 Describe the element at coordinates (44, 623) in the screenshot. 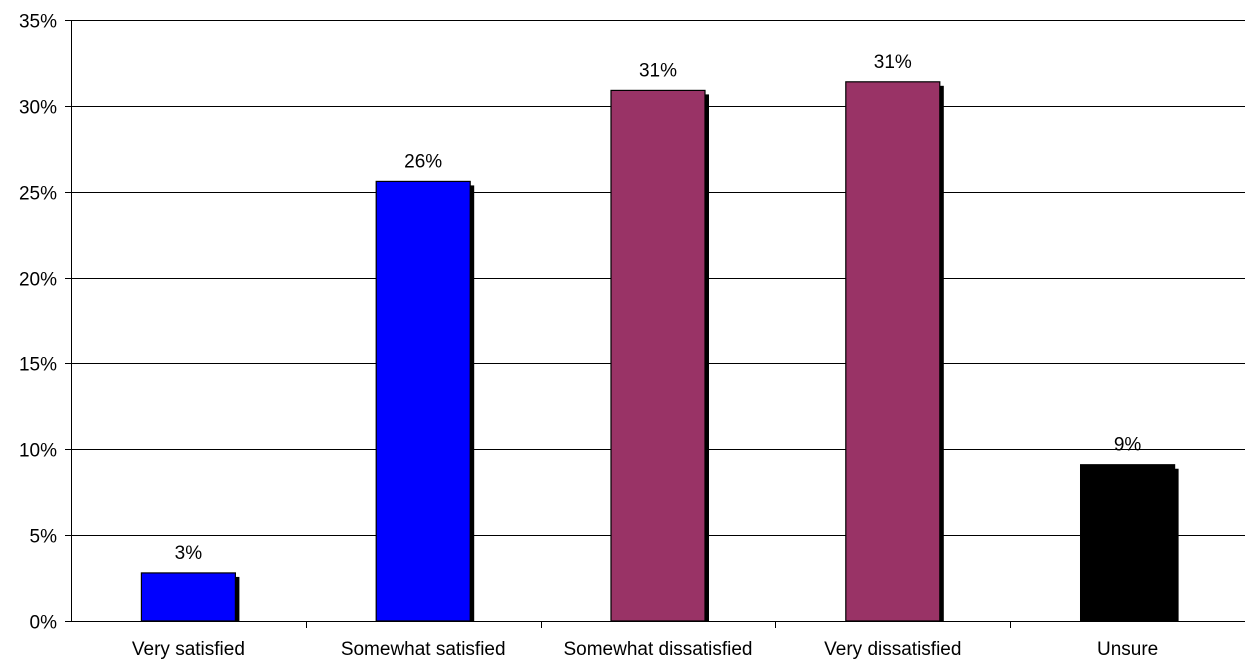

I see `y-tick-label: 0%` at that location.